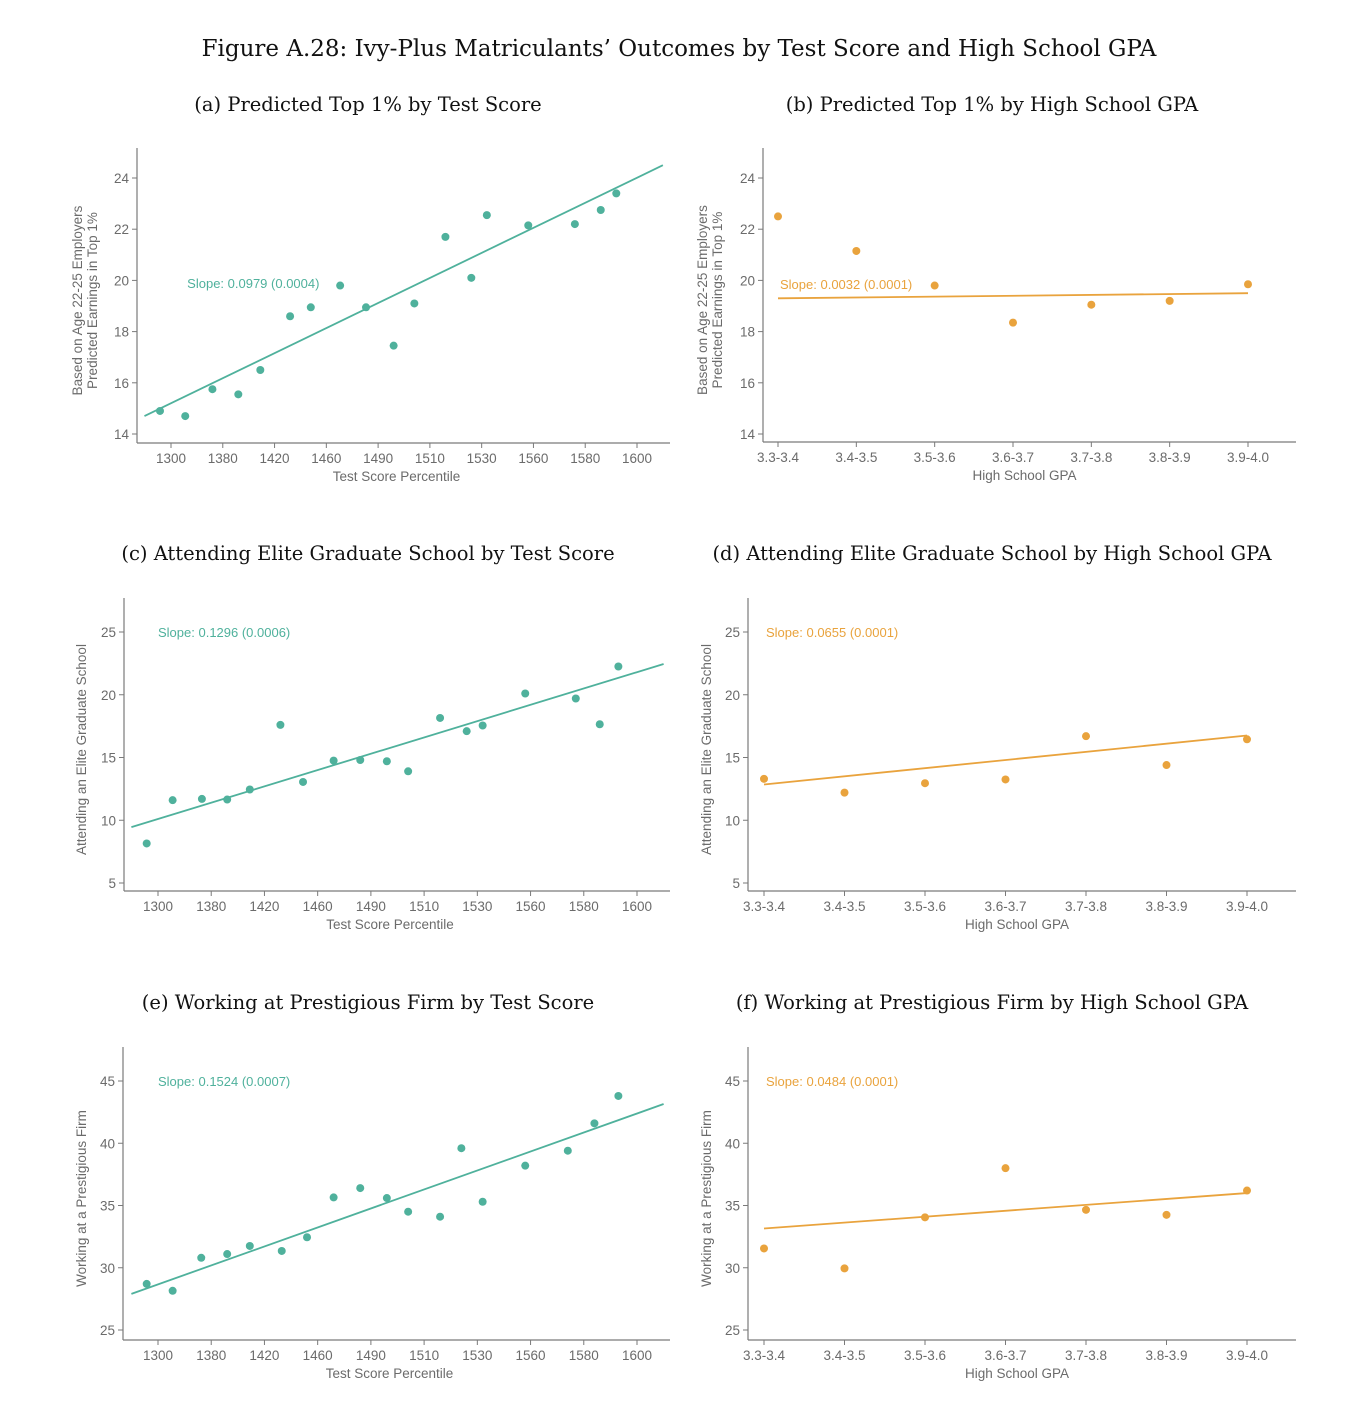 The image size is (1352, 1426). Describe the element at coordinates (844, 1355) in the screenshot. I see `x-tick-label: 3.4-3.5` at that location.